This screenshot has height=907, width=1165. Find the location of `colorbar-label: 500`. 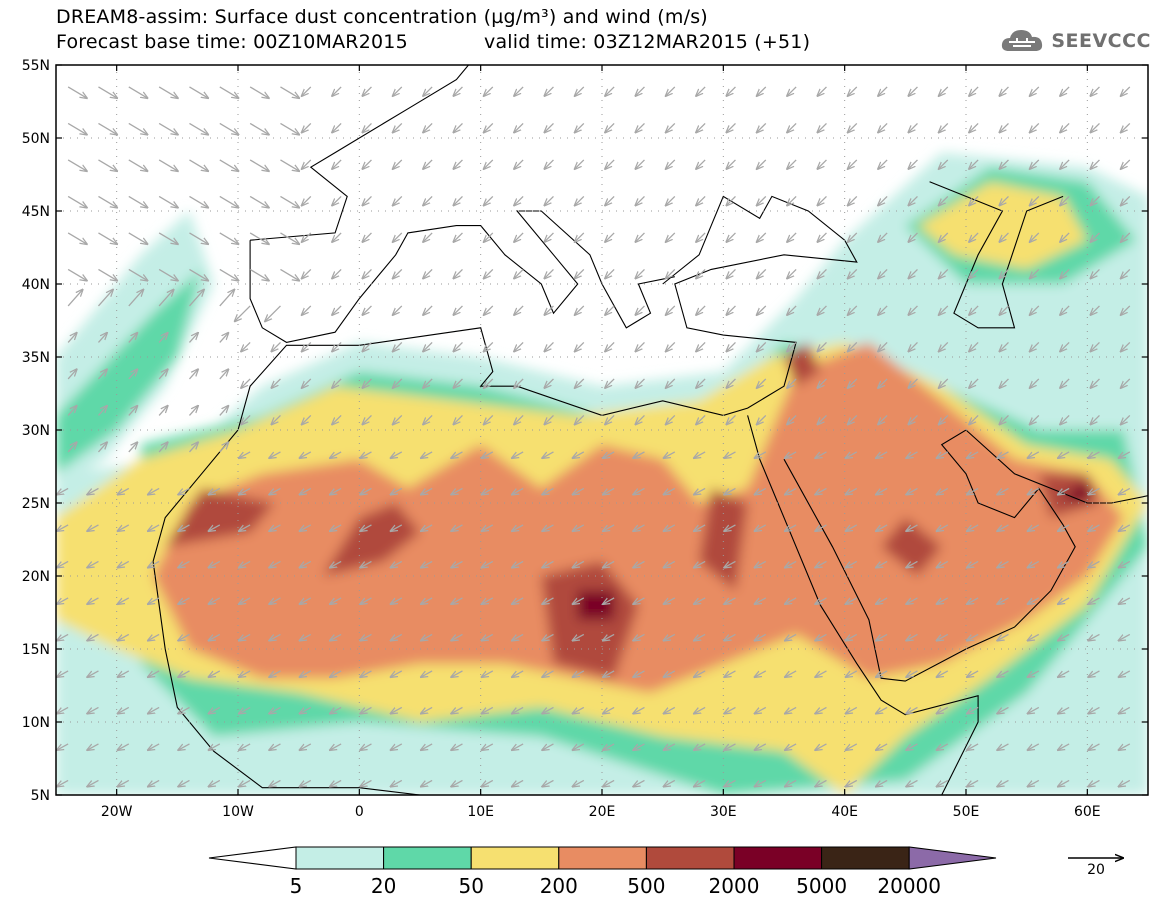

colorbar-label: 500 is located at coordinates (646, 886).